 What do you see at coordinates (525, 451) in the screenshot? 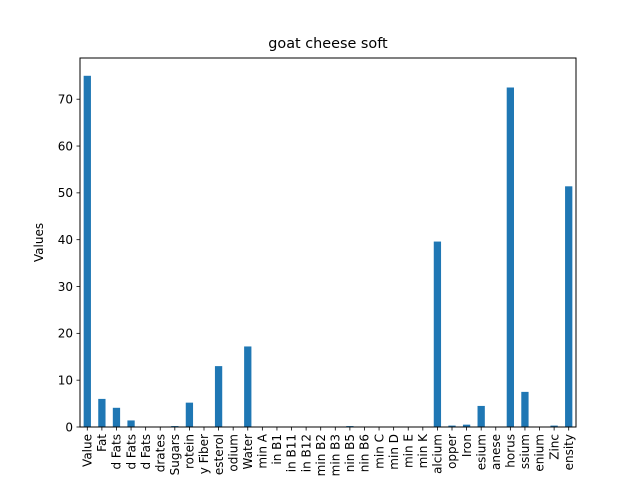
I see `x-tick-label: ssium` at bounding box center [525, 451].